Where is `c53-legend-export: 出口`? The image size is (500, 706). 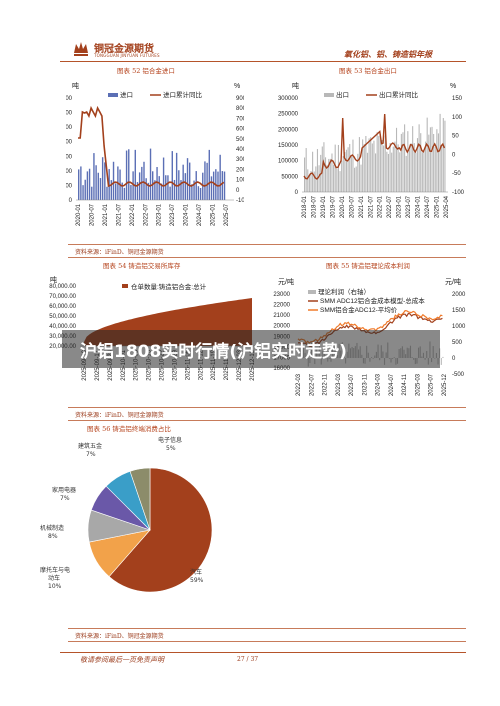
c53-legend-export: 出口 is located at coordinates (342, 94).